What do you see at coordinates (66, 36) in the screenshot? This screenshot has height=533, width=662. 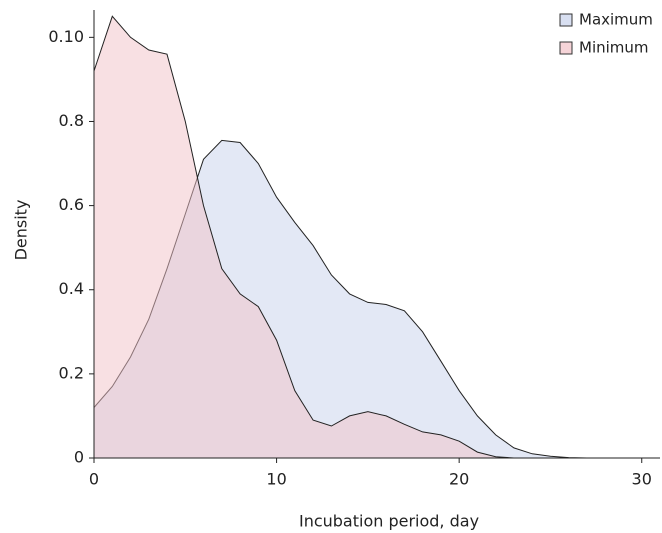 I see `y-tick-label: 0.10` at bounding box center [66, 36].